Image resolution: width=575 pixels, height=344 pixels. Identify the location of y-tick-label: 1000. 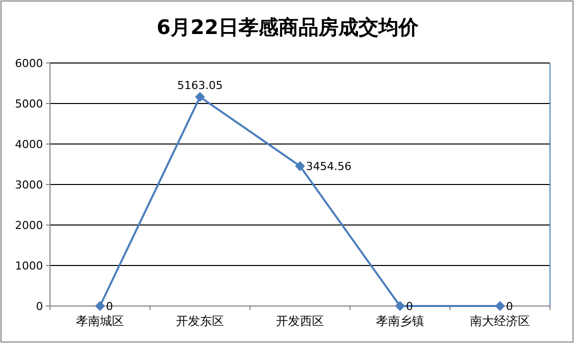
(29, 266).